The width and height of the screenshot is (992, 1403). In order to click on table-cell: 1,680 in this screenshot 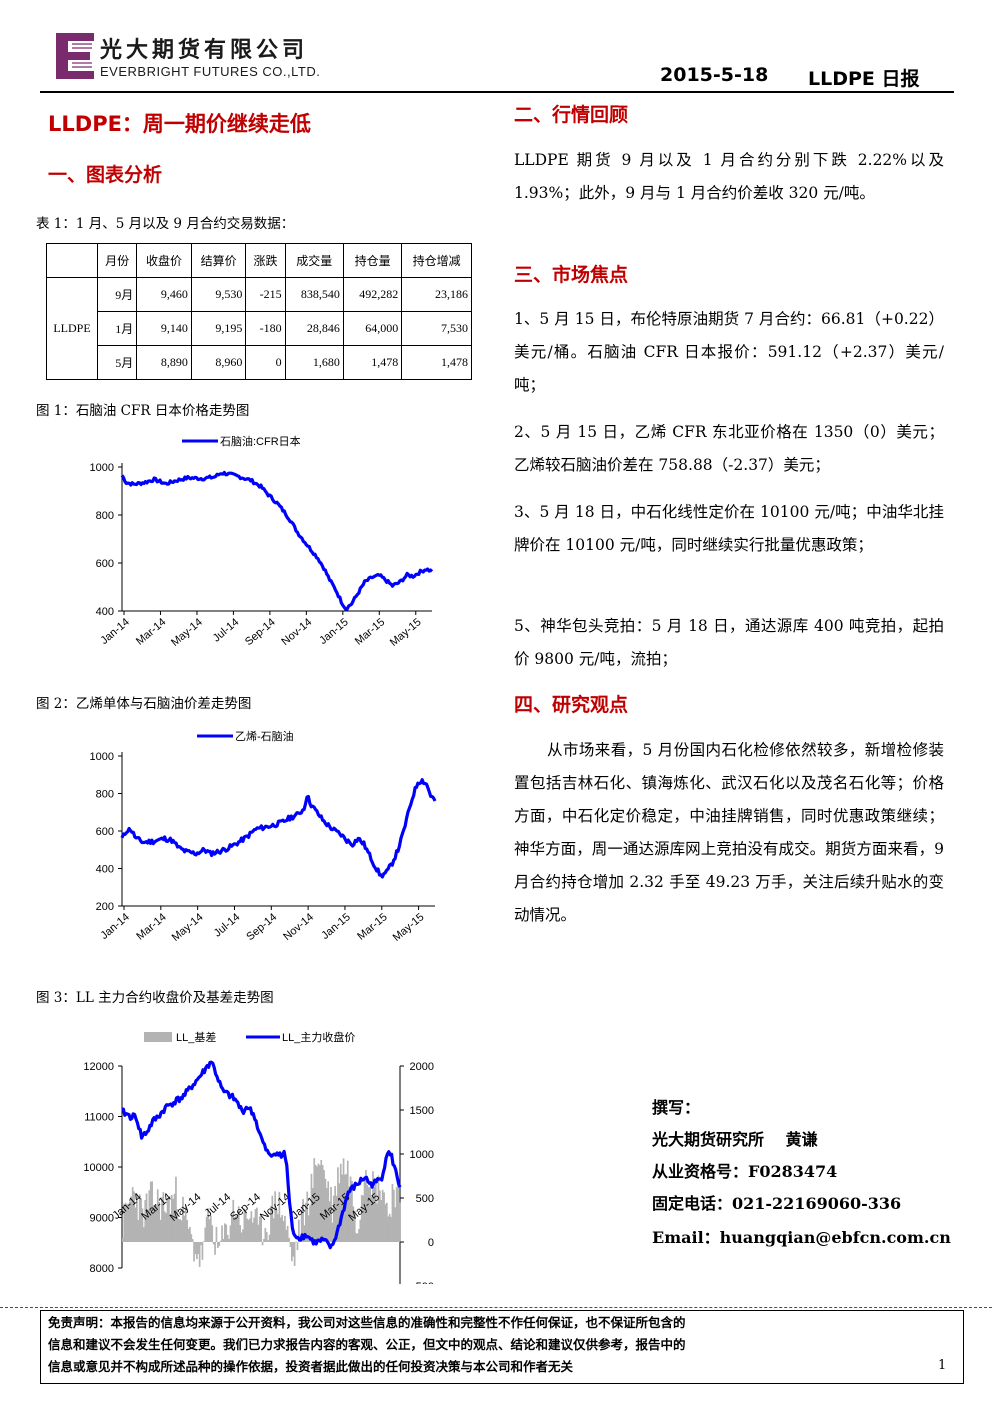, I will do `click(314, 362)`.